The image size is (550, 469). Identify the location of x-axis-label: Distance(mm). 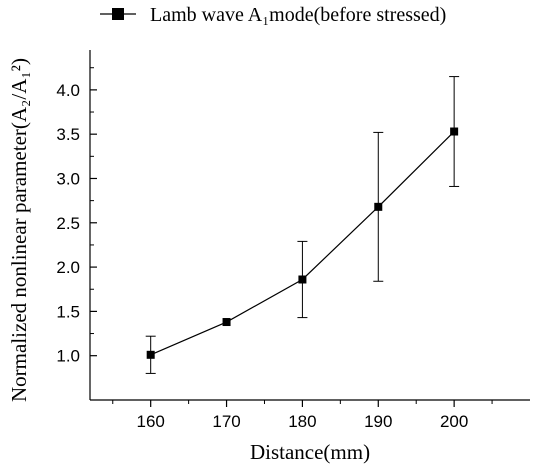
(310, 452).